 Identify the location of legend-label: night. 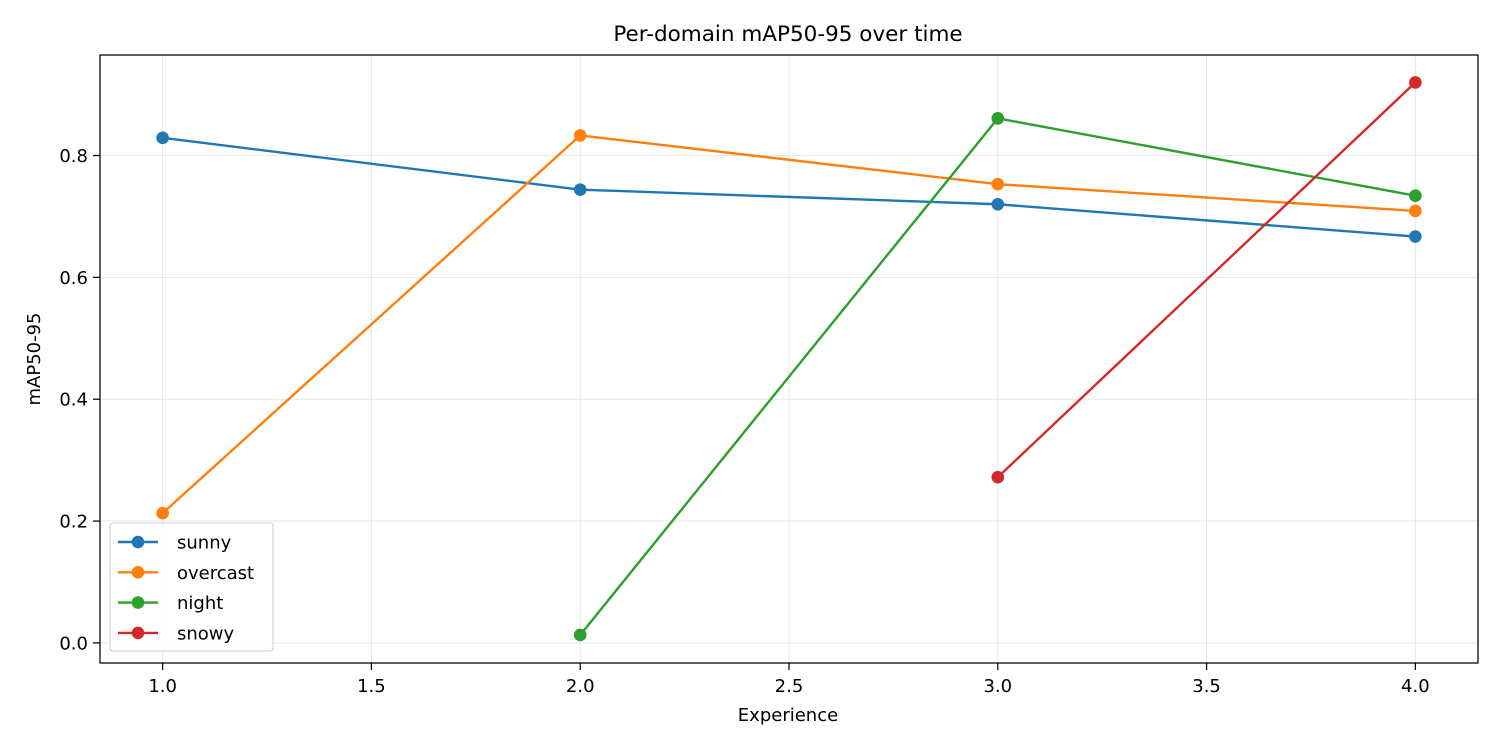
(200, 603).